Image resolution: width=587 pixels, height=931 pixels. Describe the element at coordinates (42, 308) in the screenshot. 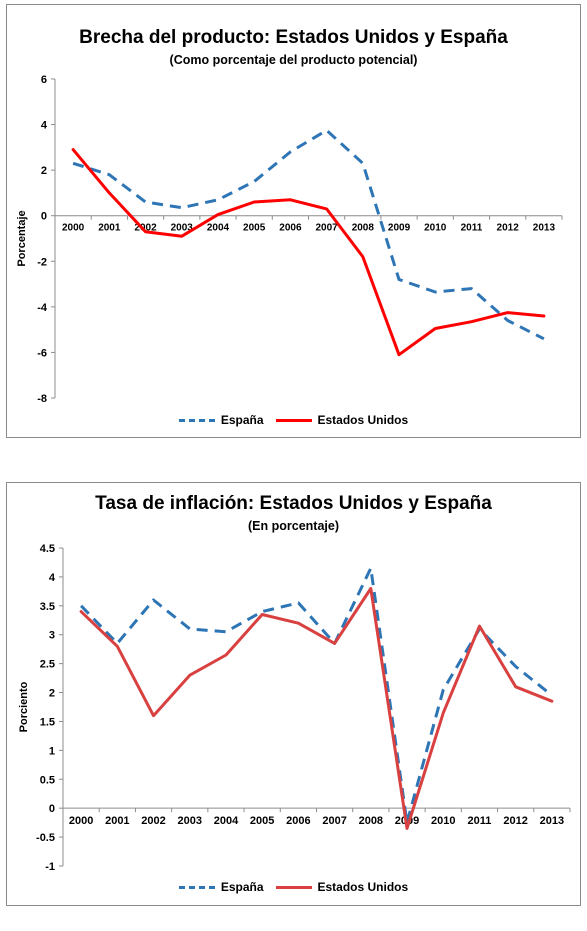

I see `y-tick-label: -4` at that location.